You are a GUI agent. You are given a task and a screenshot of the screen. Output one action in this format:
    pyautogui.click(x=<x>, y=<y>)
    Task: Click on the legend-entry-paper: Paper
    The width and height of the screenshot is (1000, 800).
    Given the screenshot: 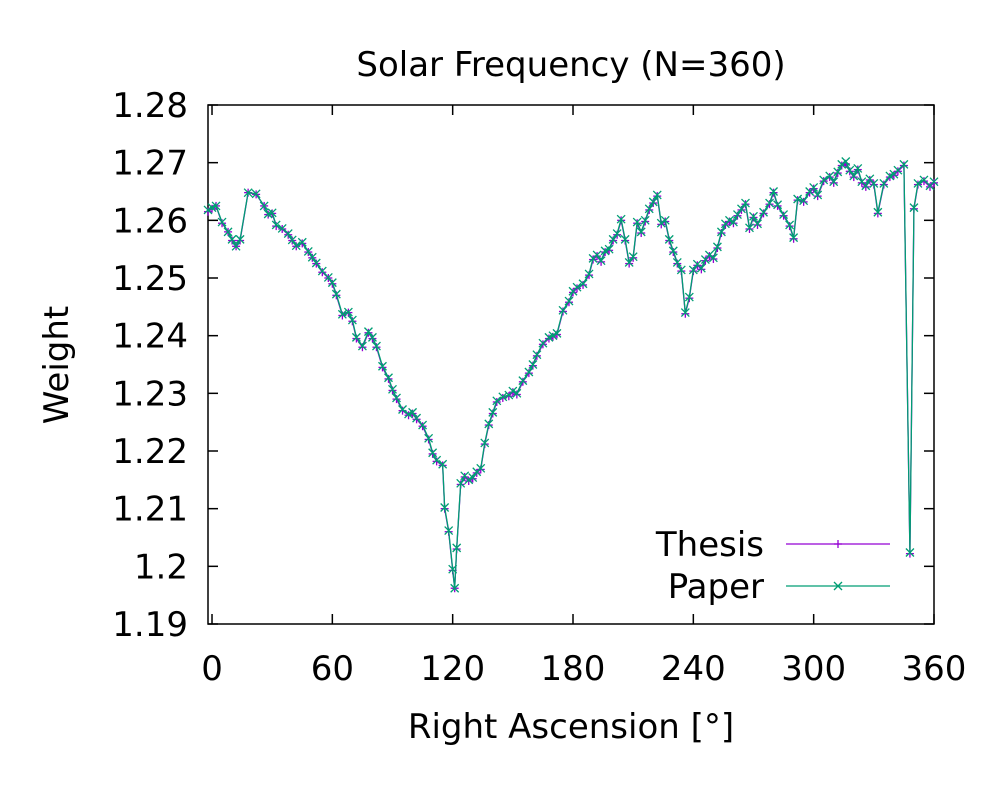 What is the action you would take?
    pyautogui.click(x=779, y=587)
    